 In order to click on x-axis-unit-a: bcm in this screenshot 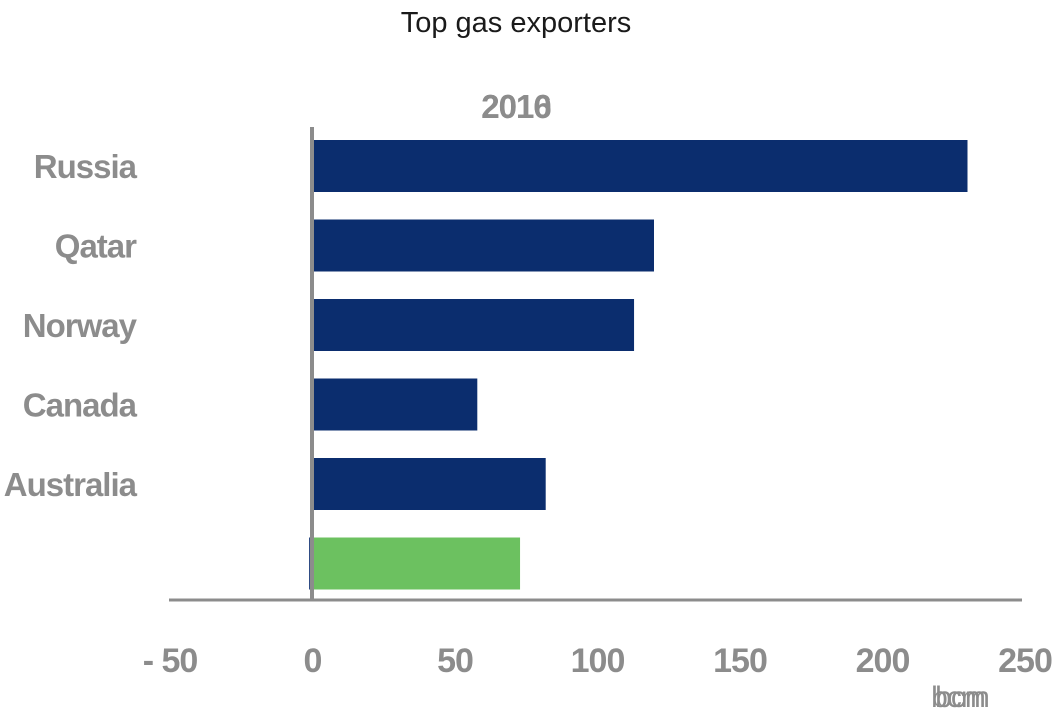, I will do `click(958, 697)`.